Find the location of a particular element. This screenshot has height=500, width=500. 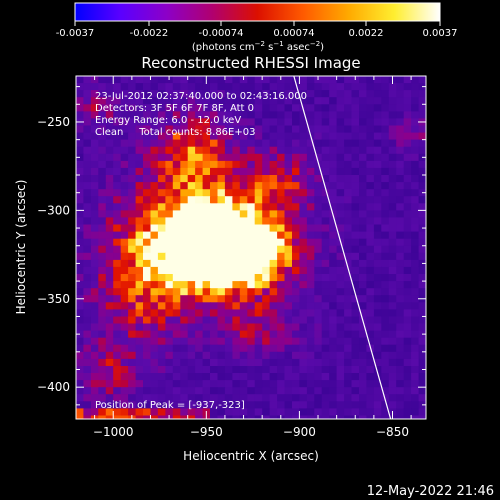

annotation-clean-counts: Clean Total counts: 8.86E+03 is located at coordinates (175, 132).